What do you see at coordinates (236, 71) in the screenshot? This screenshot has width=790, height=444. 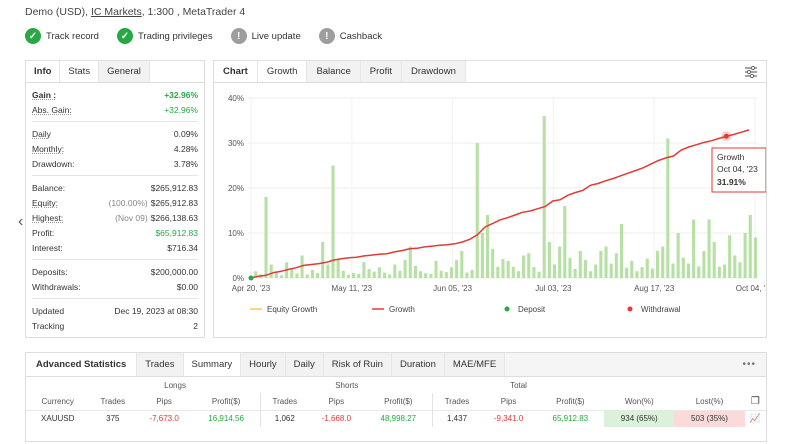 I see `tab-chart: Chart` at bounding box center [236, 71].